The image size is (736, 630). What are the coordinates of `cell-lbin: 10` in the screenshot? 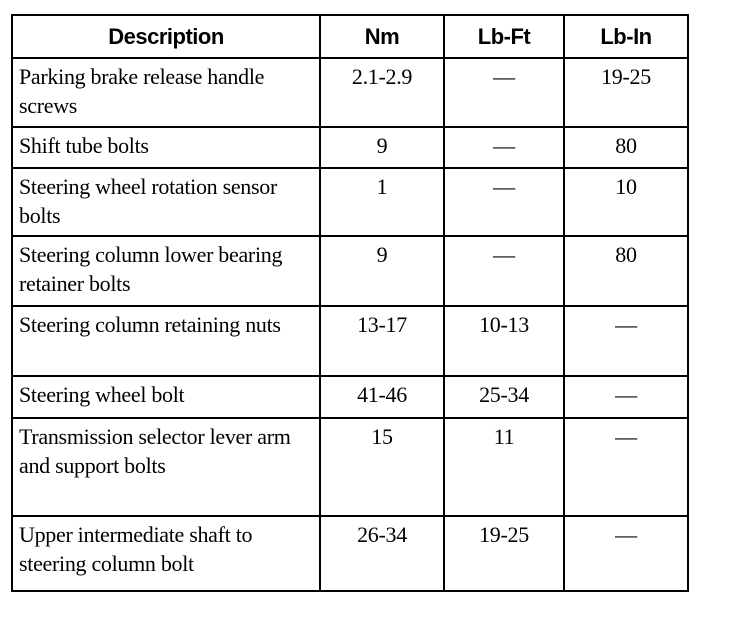 It's located at (626, 202).